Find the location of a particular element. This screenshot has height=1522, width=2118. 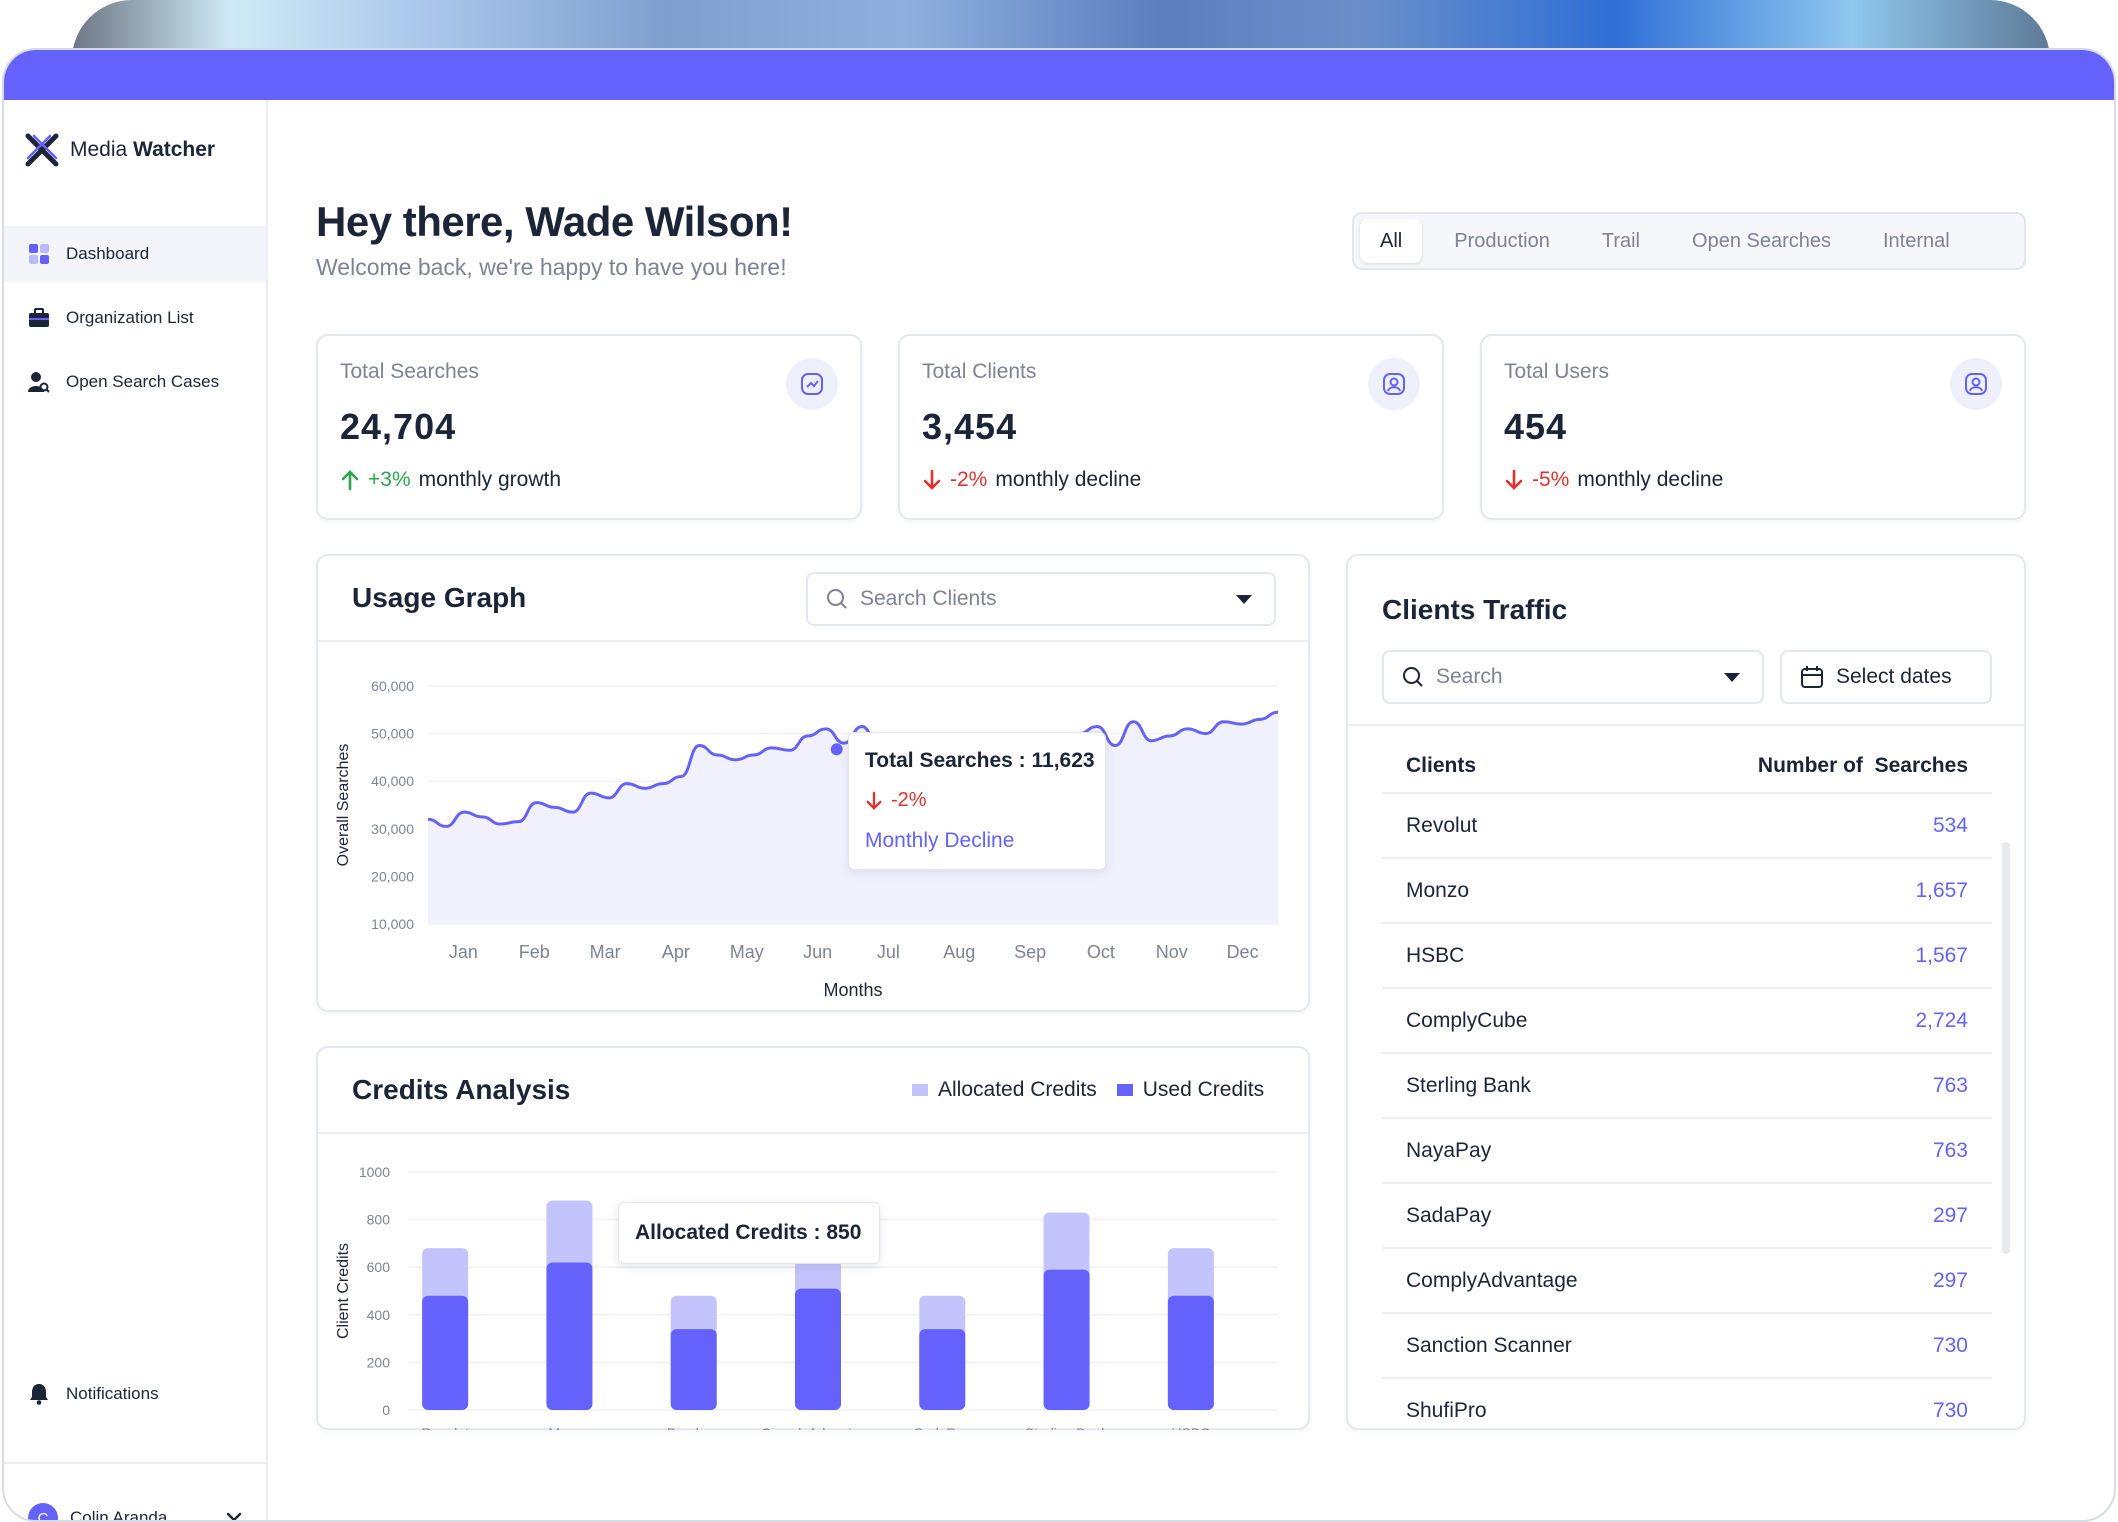

x-tick-label: SadaPay is located at coordinates (942, 1427).